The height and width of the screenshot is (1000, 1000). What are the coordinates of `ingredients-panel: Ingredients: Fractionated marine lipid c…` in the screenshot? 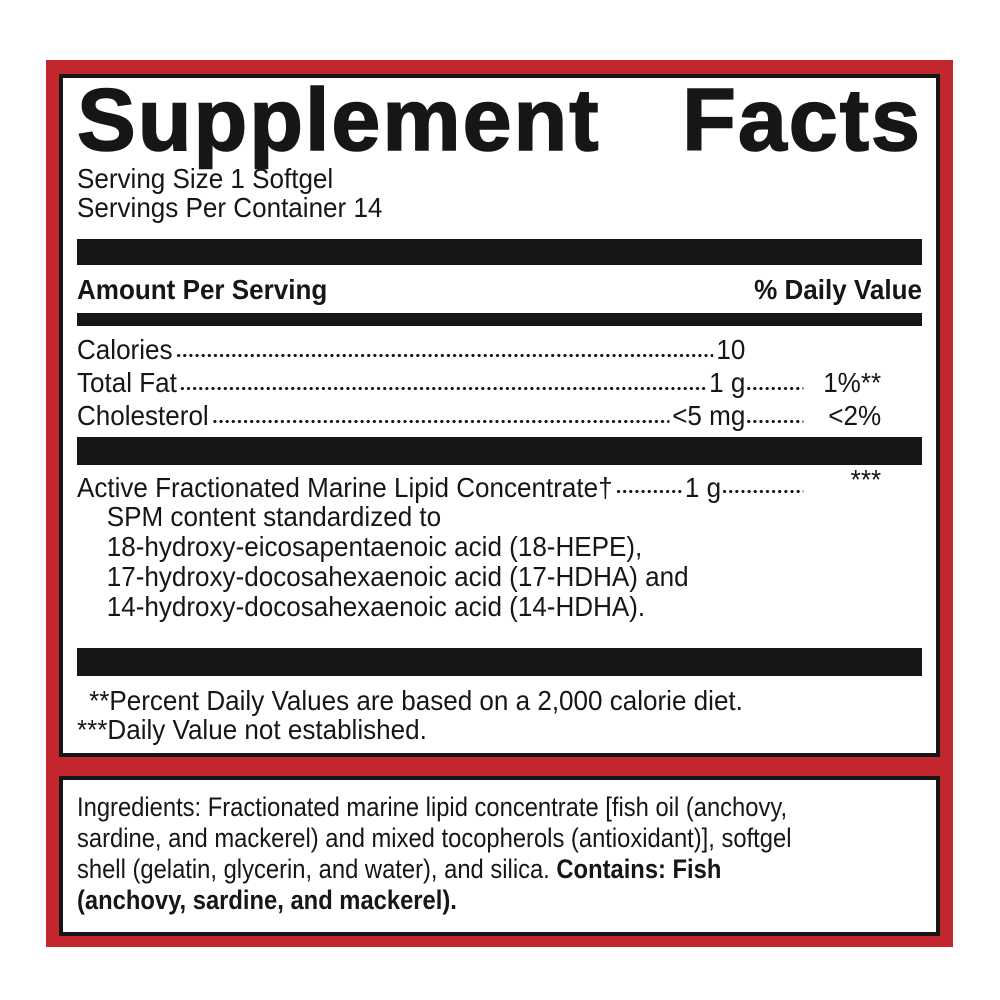 It's located at (499, 856).